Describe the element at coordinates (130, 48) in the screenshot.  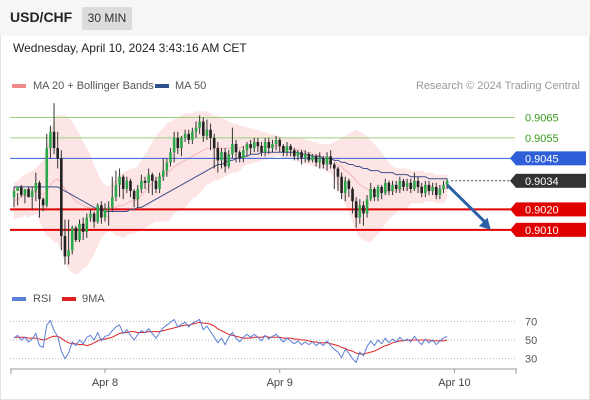
I see `datetime-label: Wednesday, April 10, 2024 3:43:16 AM CET` at that location.